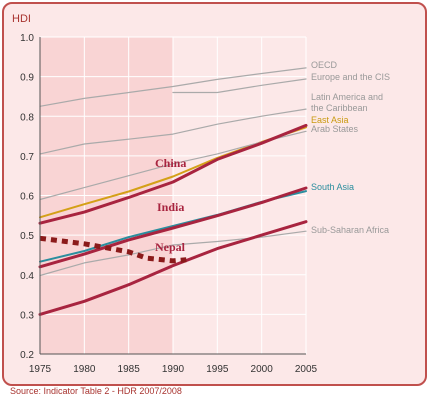 This screenshot has width=429, height=401. I want to click on chart-title: HDI, so click(21, 19).